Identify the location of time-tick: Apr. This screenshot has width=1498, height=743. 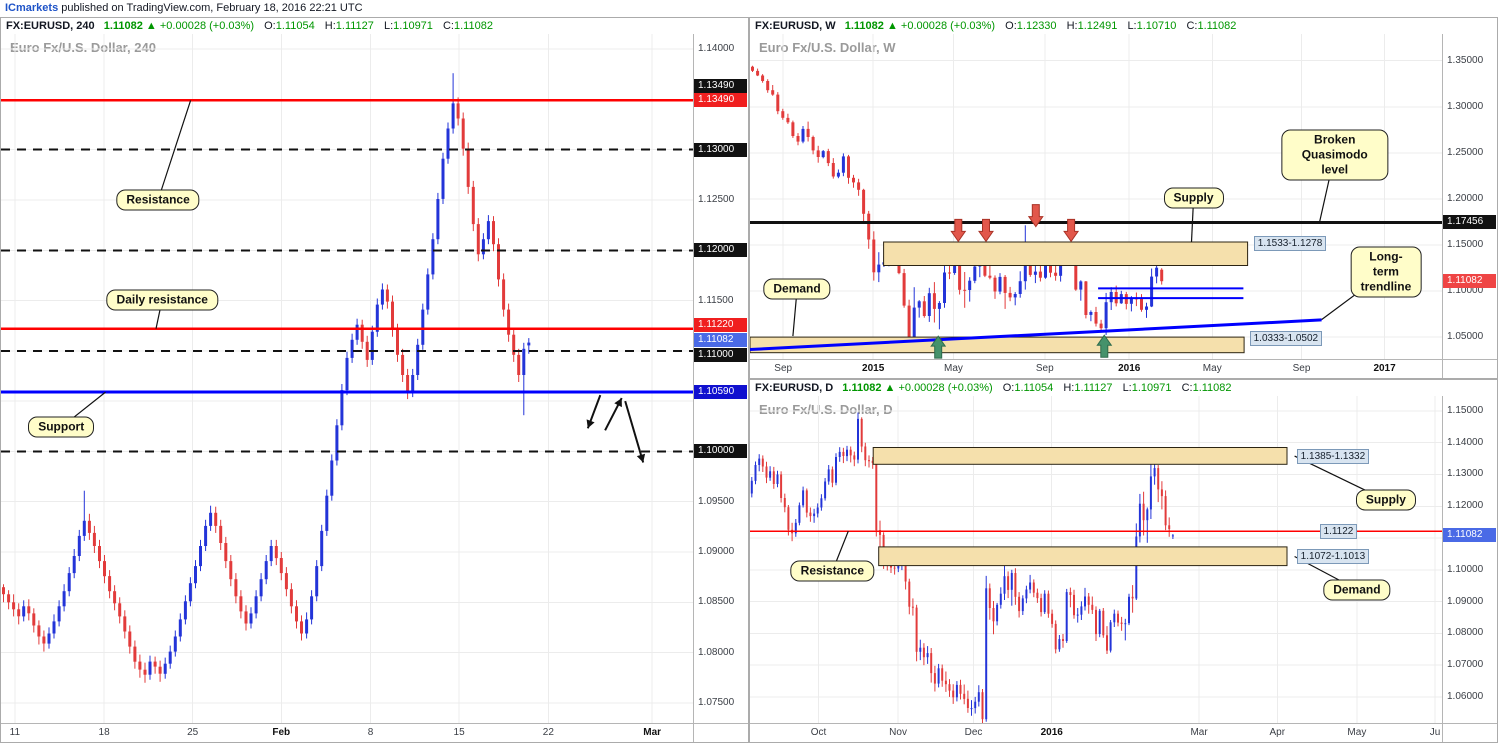
(1277, 732).